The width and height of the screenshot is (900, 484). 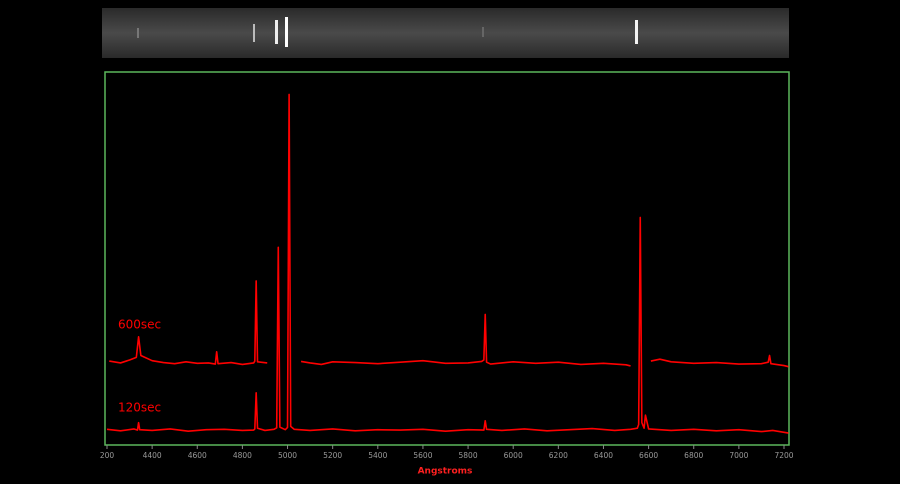 I want to click on x-tick-label: 5600, so click(x=422, y=455).